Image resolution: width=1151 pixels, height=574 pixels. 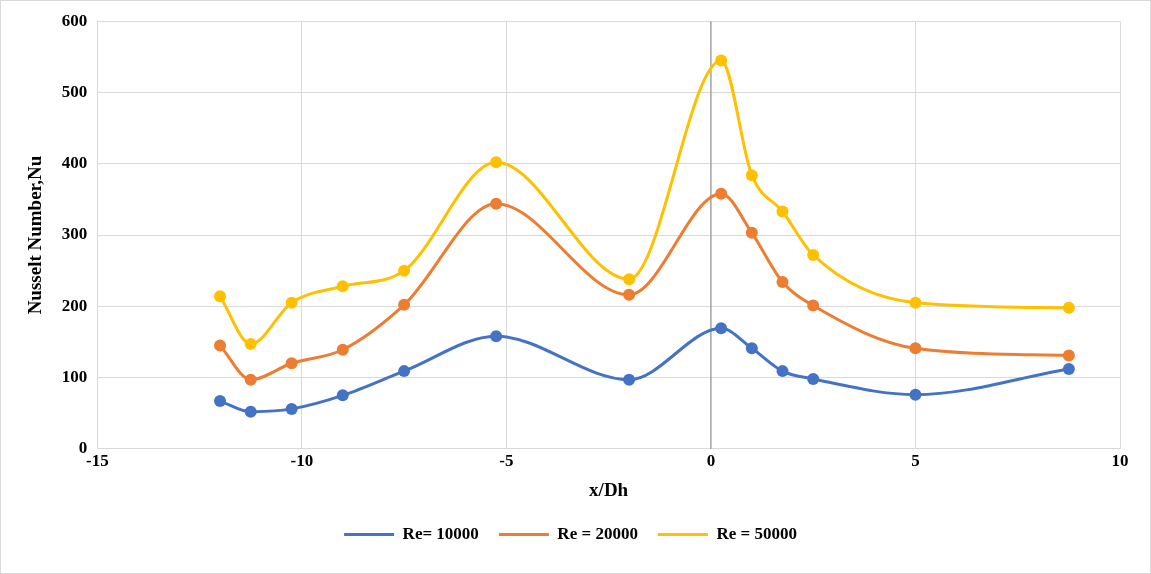 What do you see at coordinates (609, 489) in the screenshot?
I see `x-axis-title: x/Dh` at bounding box center [609, 489].